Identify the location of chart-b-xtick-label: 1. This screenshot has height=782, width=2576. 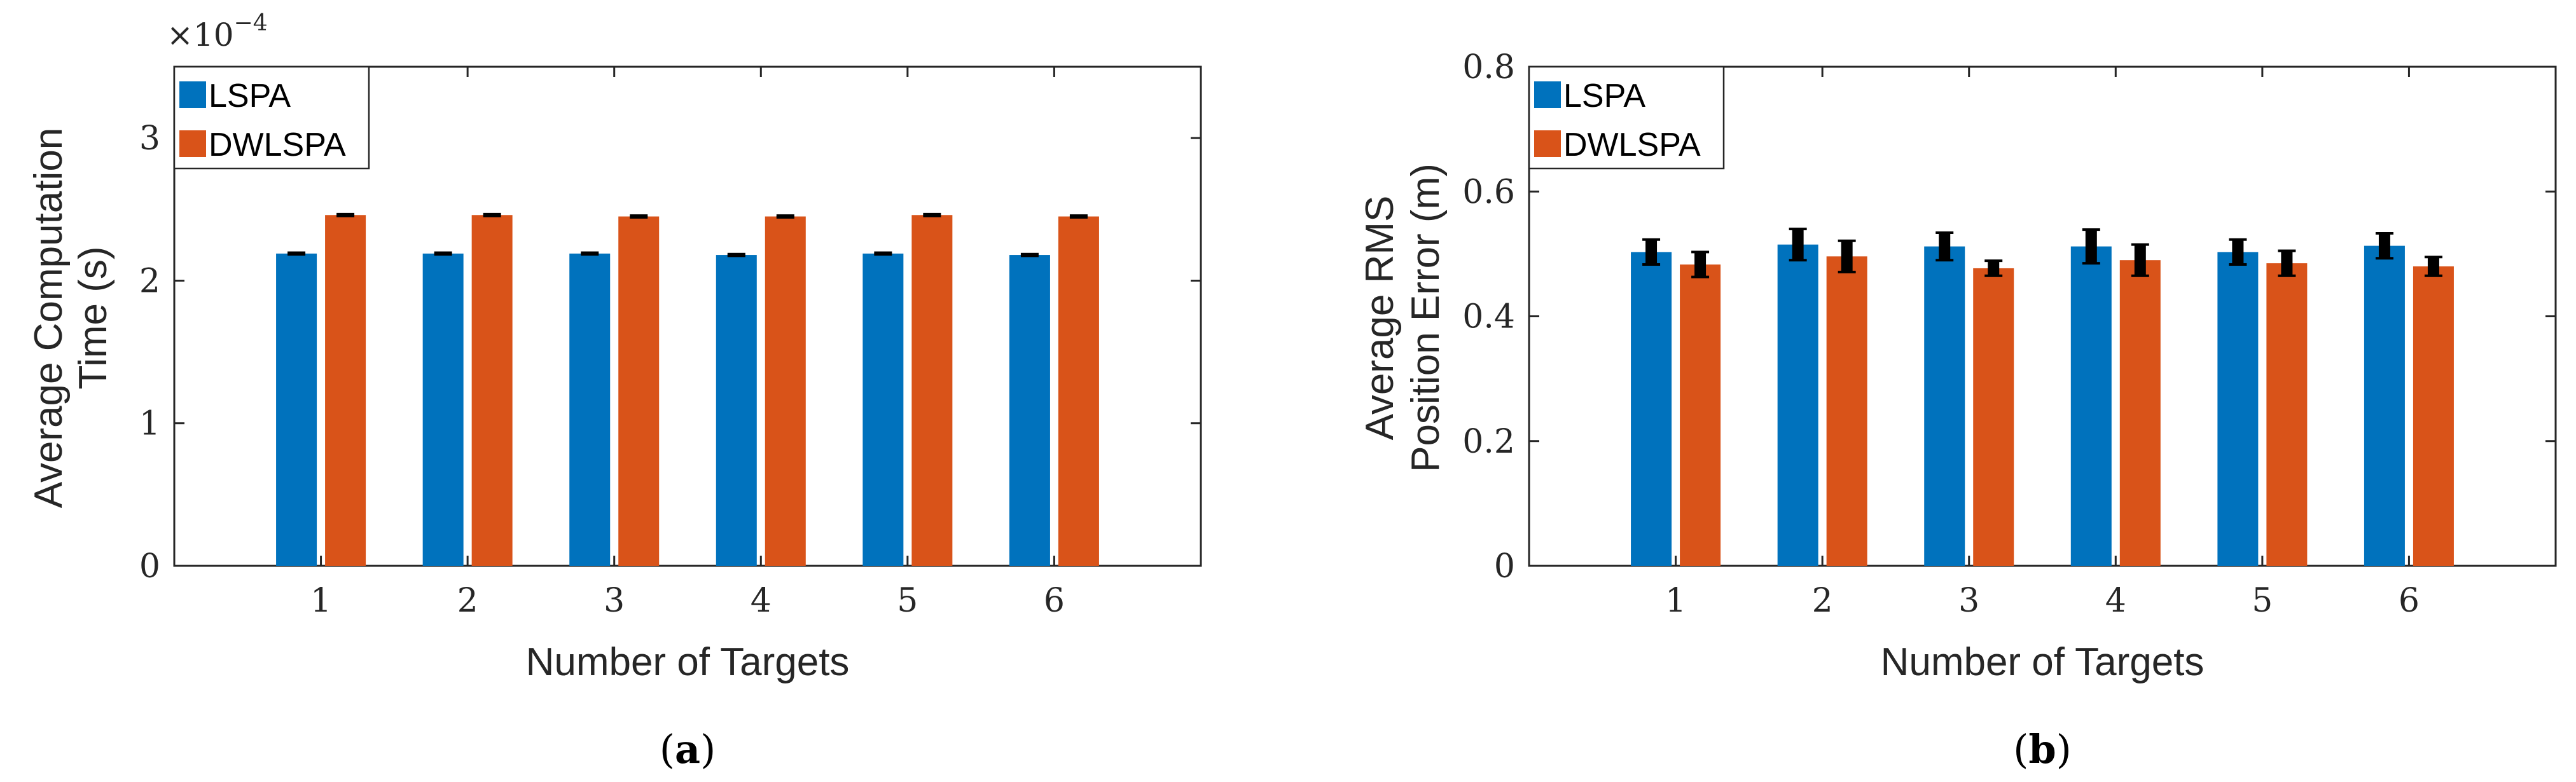
(1675, 601).